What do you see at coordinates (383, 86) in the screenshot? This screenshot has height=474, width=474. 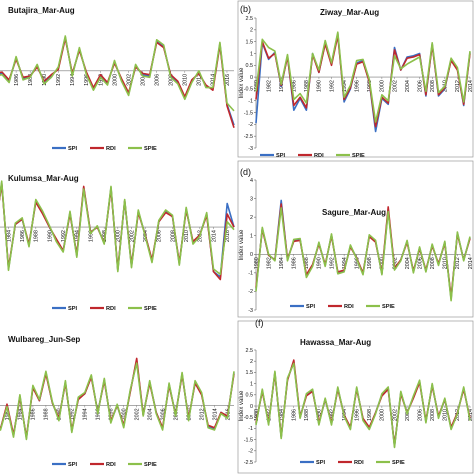 I see `x-tick-label: 2000` at bounding box center [383, 86].